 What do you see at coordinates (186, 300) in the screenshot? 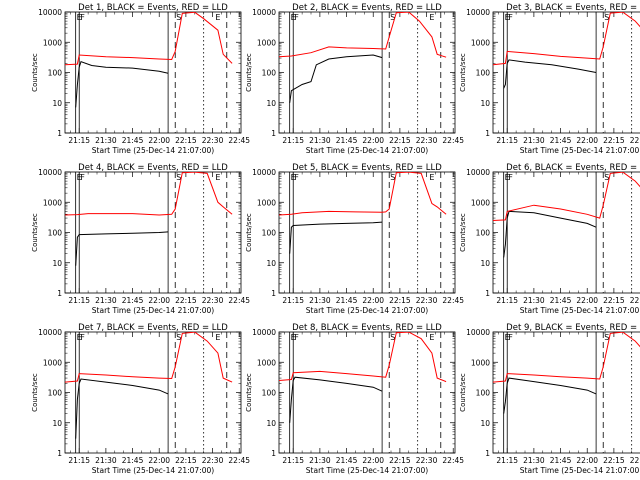
I see `x-tick-label: 22:15` at bounding box center [186, 300].